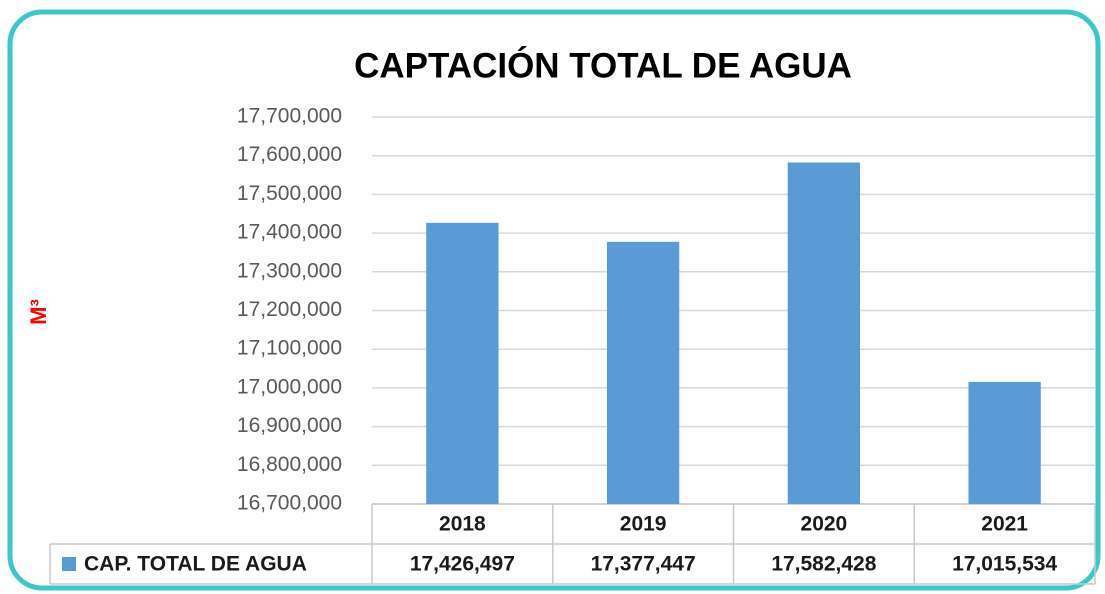  What do you see at coordinates (289, 116) in the screenshot?
I see `y-tick-label: 17,700,000` at bounding box center [289, 116].